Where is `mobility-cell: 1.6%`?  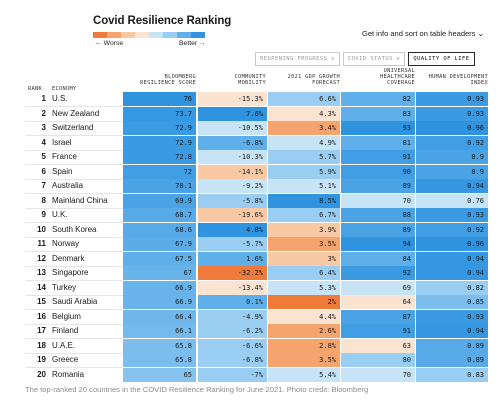 mobility-cell: 1.6% is located at coordinates (232, 258).